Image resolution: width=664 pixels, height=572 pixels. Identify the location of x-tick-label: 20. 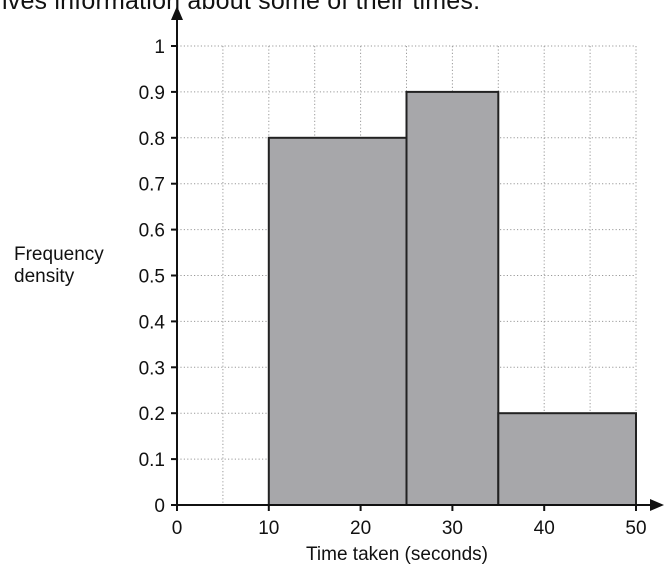
(360, 528).